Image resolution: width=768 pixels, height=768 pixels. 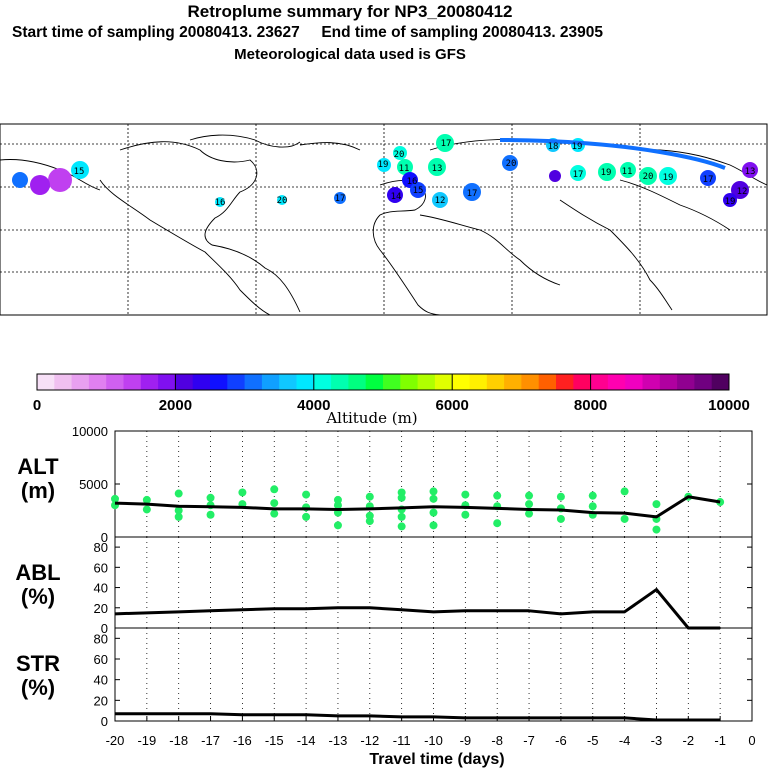 What do you see at coordinates (350, 11) in the screenshot?
I see `chart-title: Retroplume summary for NP3_20080412` at bounding box center [350, 11].